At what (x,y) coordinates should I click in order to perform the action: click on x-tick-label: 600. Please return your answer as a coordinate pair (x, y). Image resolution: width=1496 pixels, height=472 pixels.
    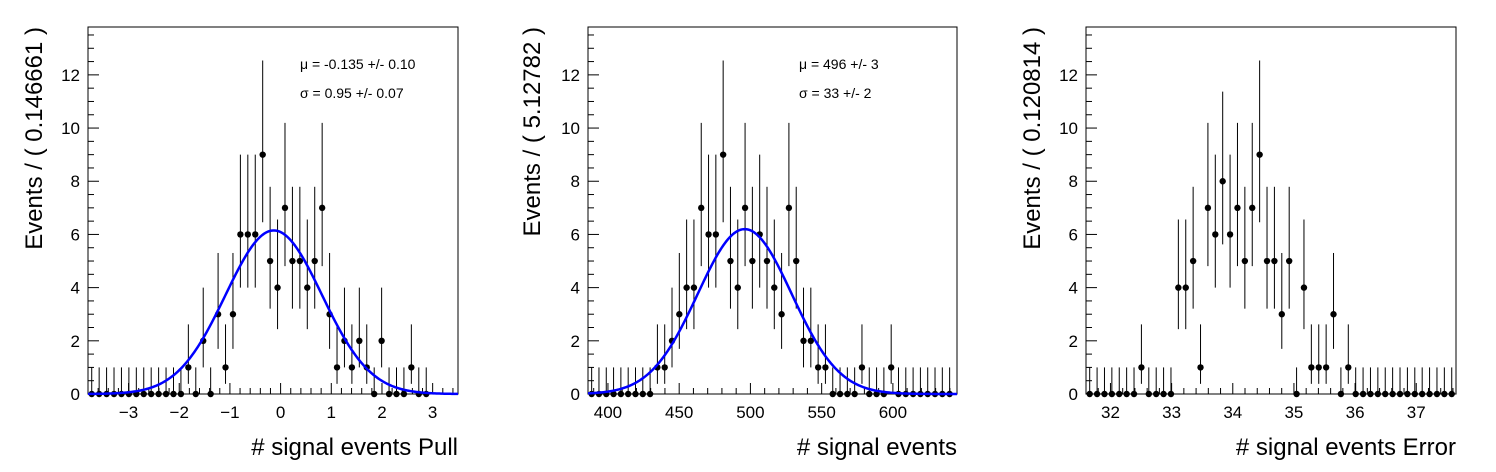
    Looking at the image, I should click on (893, 412).